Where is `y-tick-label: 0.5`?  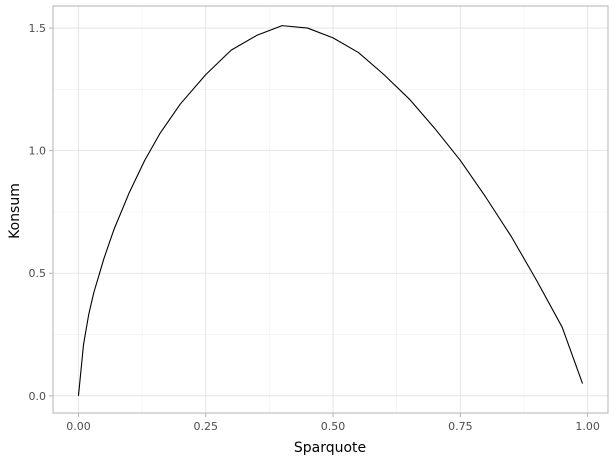 y-tick-label: 0.5 is located at coordinates (38, 273).